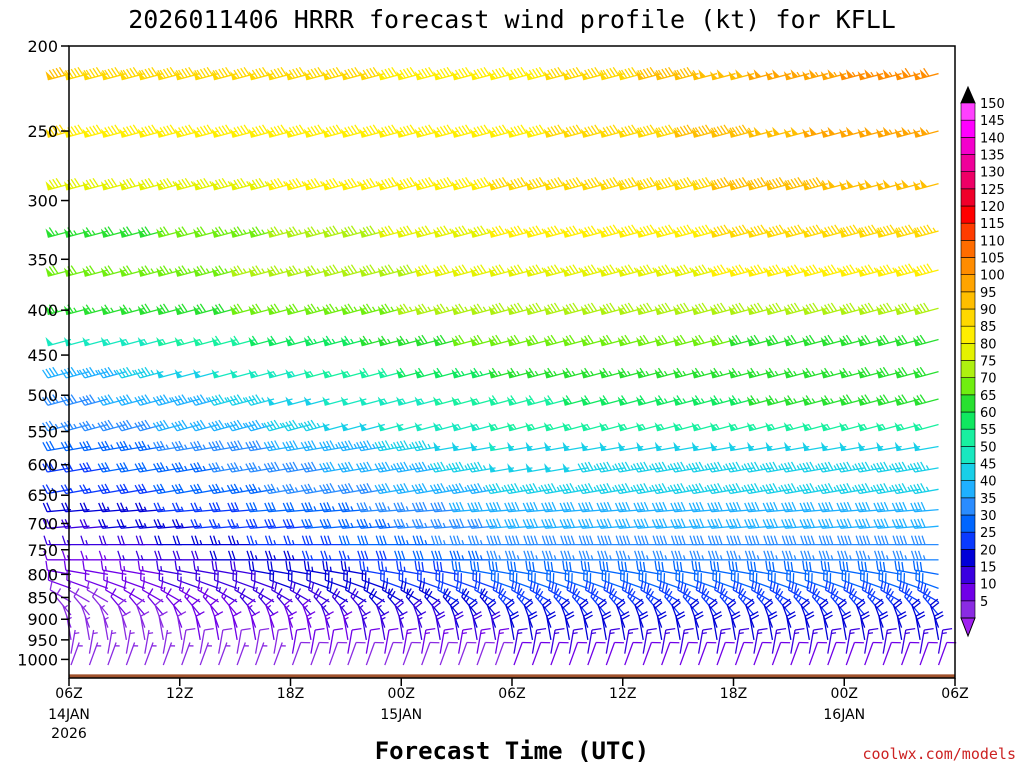 This screenshot has width=1024, height=768. What do you see at coordinates (42, 259) in the screenshot?
I see `y-tick-label: 350` at bounding box center [42, 259].